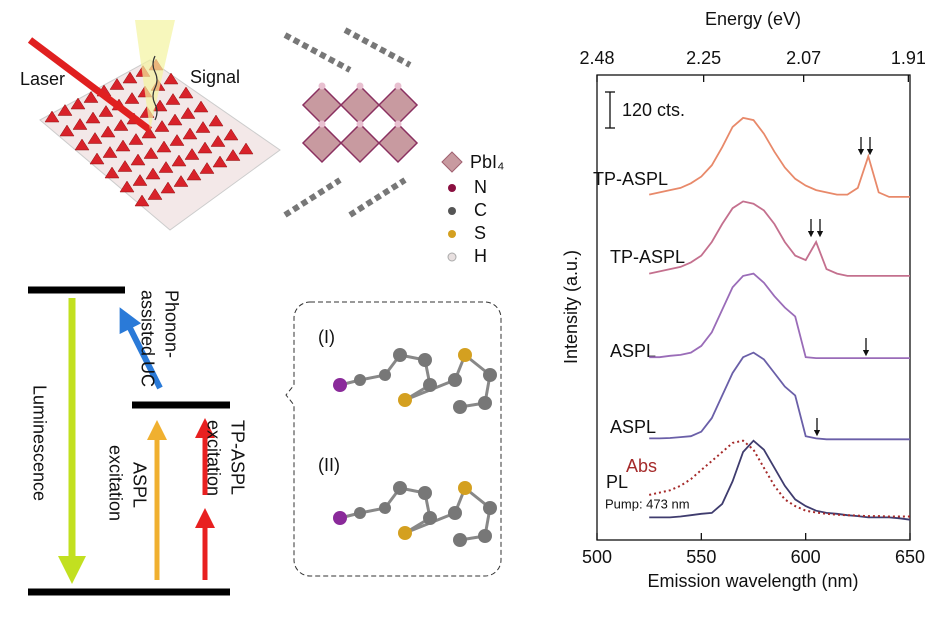 This screenshot has height=630, width=945. Describe the element at coordinates (908, 58) in the screenshot. I see `top-tick-label: 1.91` at that location.